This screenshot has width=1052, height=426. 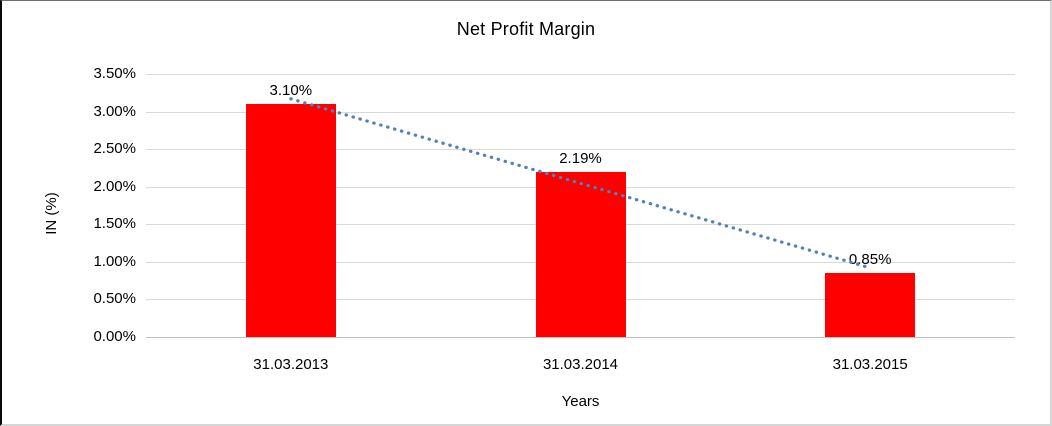 What do you see at coordinates (580, 401) in the screenshot?
I see `x-axis-title: Years` at bounding box center [580, 401].